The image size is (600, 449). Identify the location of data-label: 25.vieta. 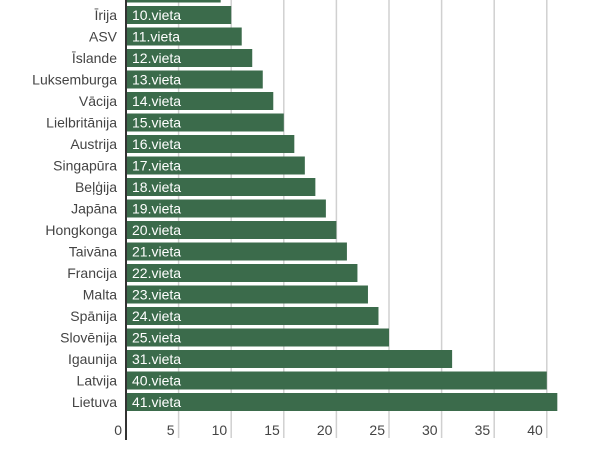
(156, 338).